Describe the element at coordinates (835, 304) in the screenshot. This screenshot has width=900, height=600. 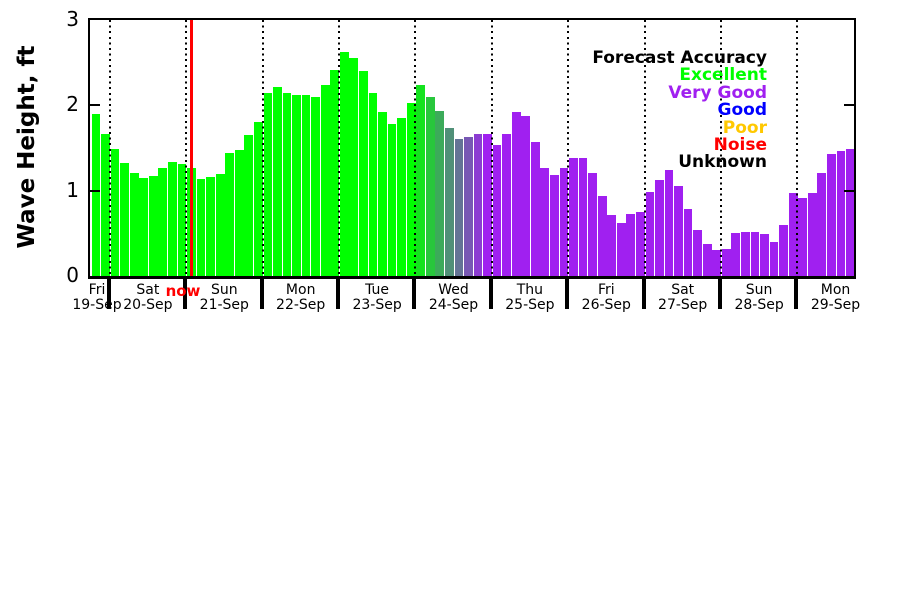
I see `day-date: 29-Sep` at that location.